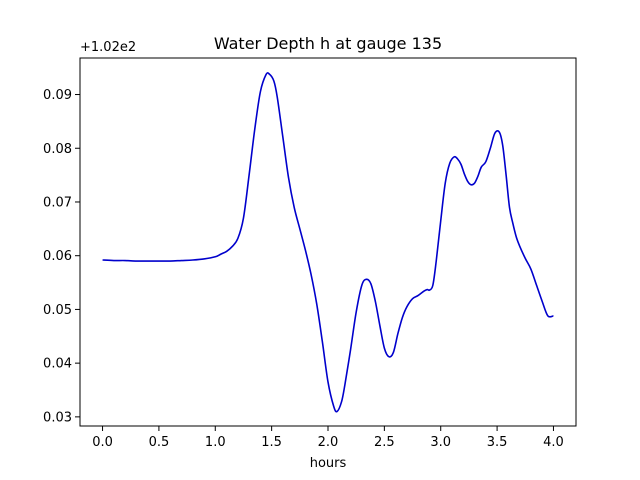 This screenshot has height=480, width=640. I want to click on x-tick-label: 2.5, so click(384, 442).